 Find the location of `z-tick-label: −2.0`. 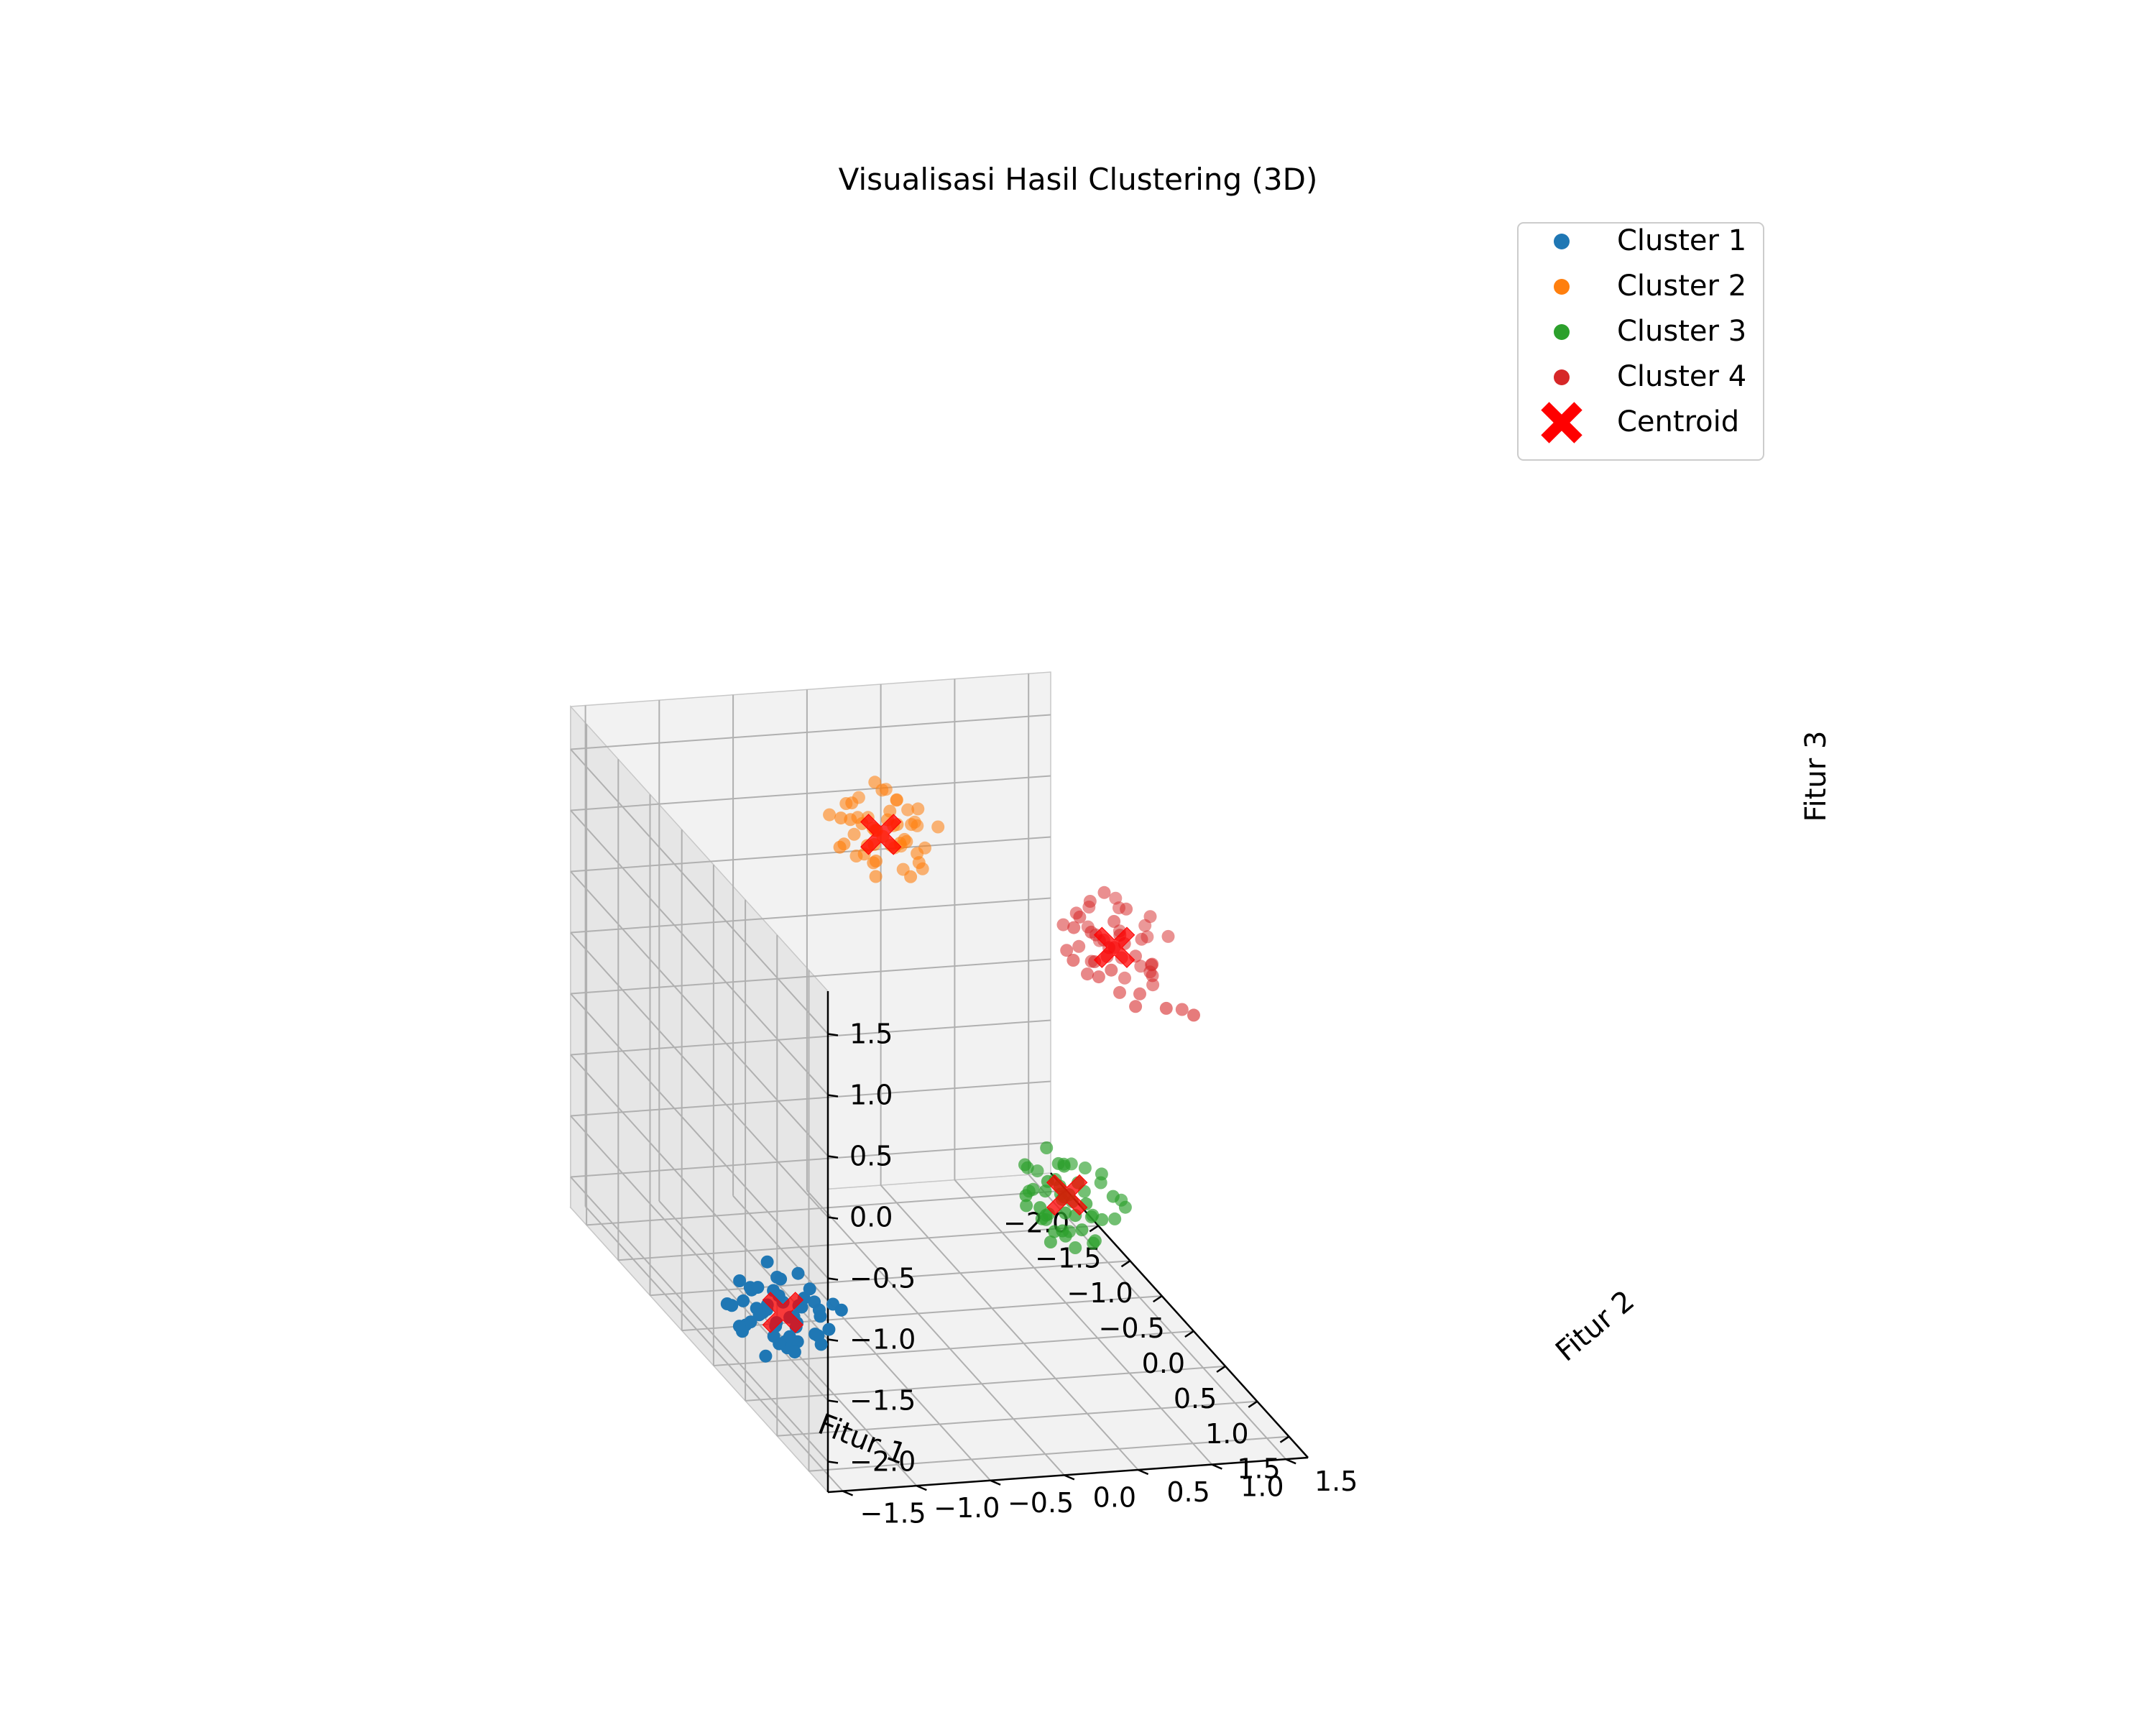

z-tick-label: −2.0 is located at coordinates (882, 1462).